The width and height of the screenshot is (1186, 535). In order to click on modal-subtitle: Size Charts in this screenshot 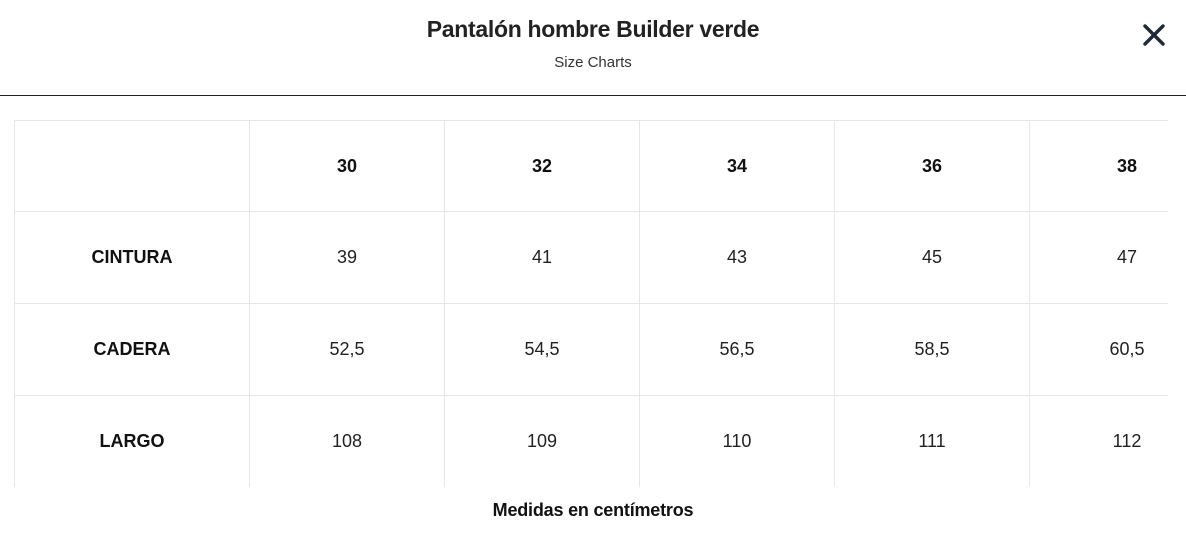, I will do `click(593, 62)`.